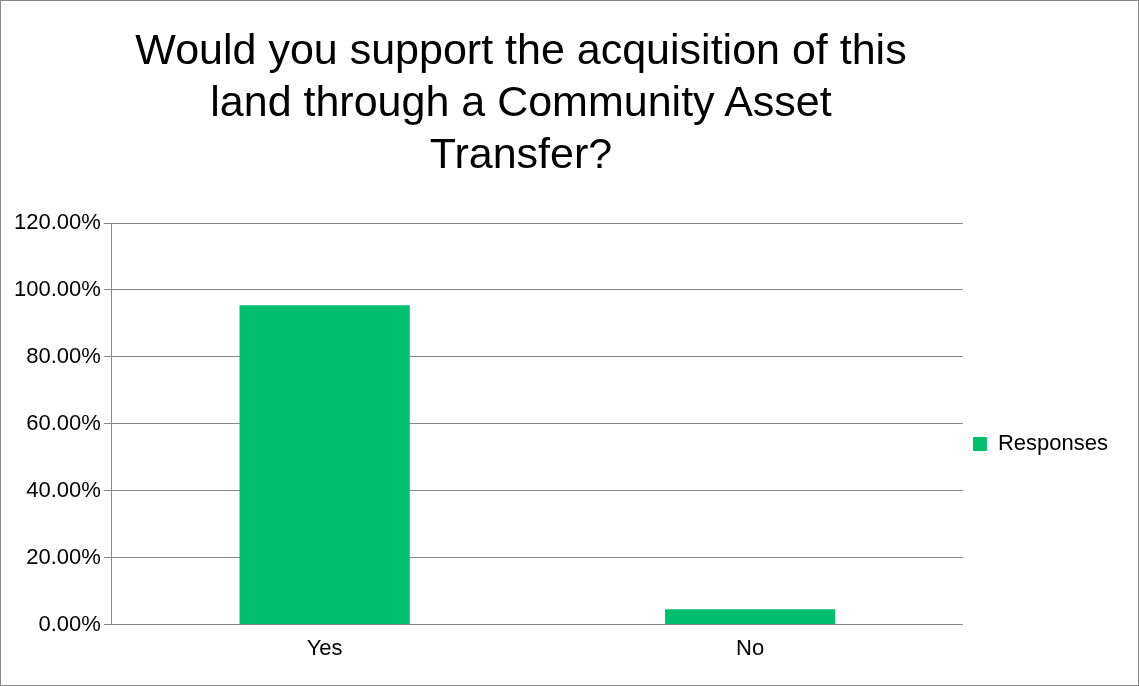  I want to click on x-tick-label: No, so click(750, 647).